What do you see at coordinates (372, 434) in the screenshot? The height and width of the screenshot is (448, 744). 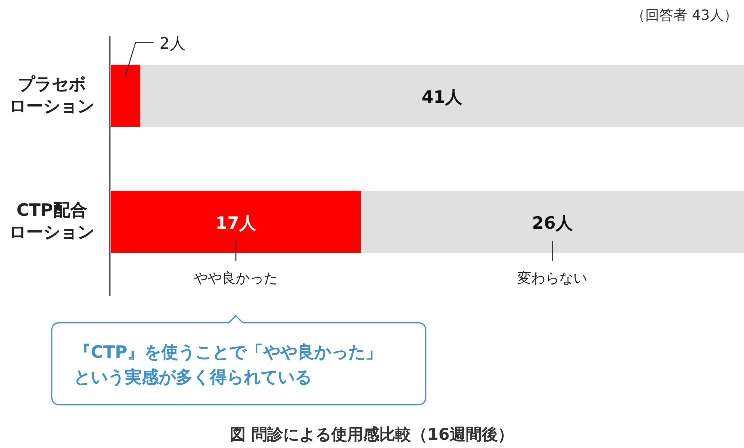 I see `text: 図 問診による使用感比較（16週間後）` at bounding box center [372, 434].